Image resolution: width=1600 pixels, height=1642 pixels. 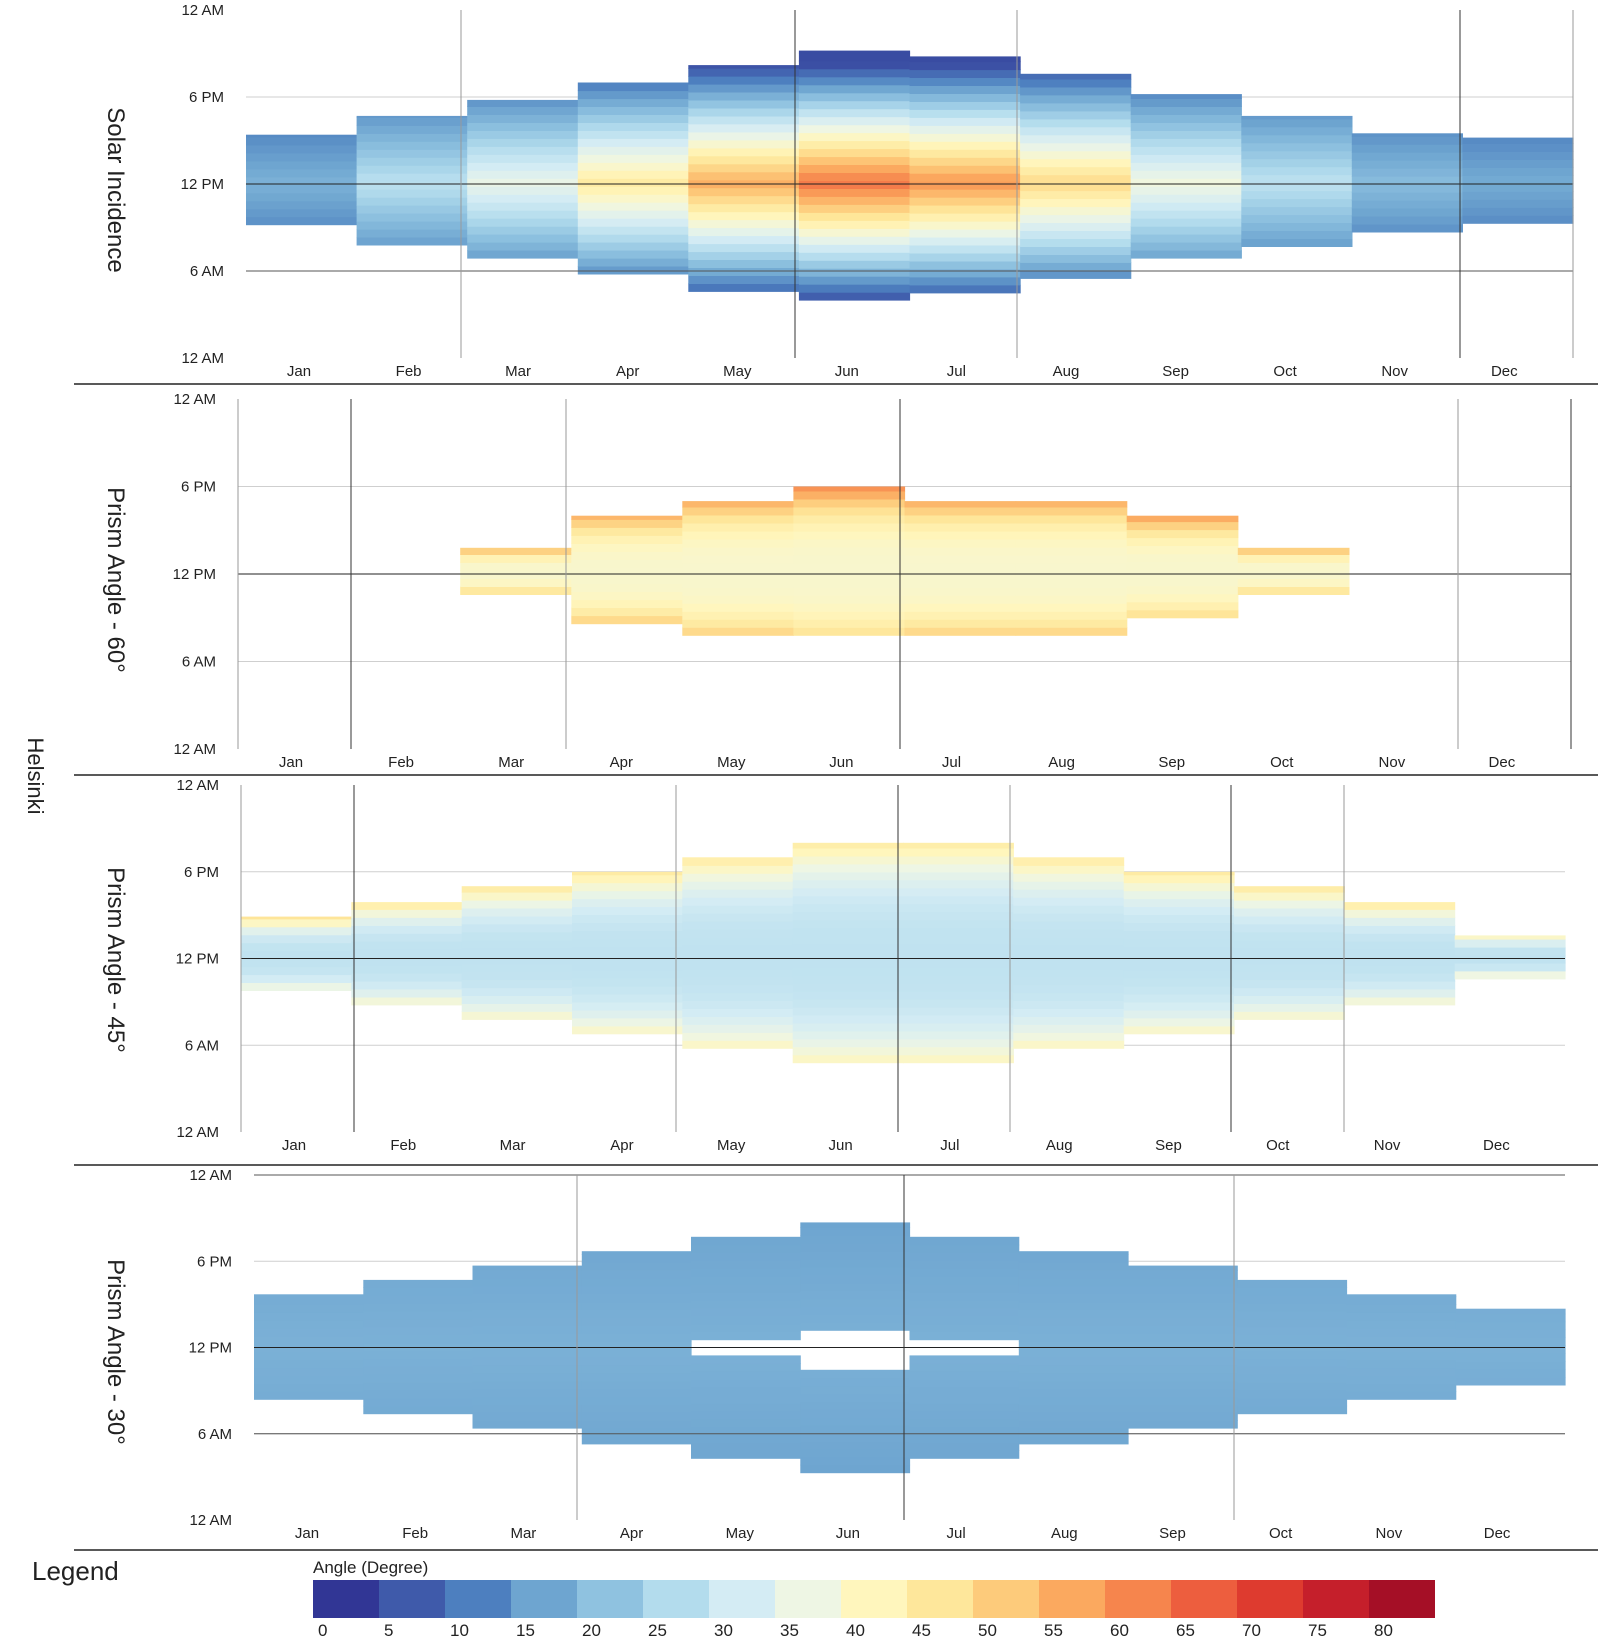 What do you see at coordinates (987, 1630) in the screenshot?
I see `legend-tick-label: 50` at bounding box center [987, 1630].